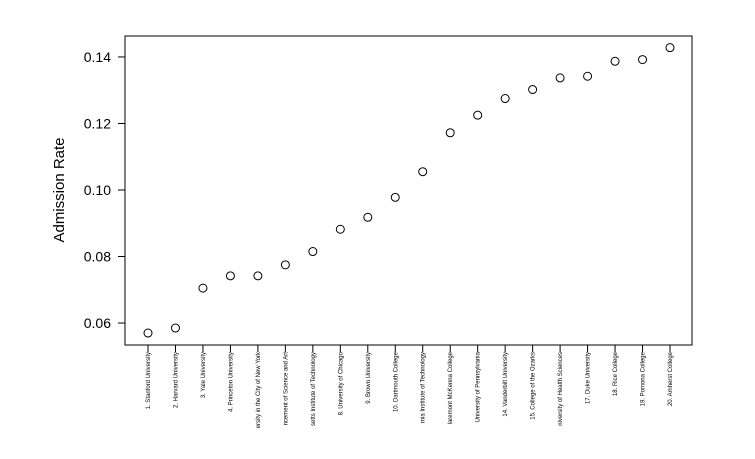 Image resolution: width=755 pixels, height=459 pixels. I want to click on x-tick-label: niversity of Health Sciences, so click(561, 389).